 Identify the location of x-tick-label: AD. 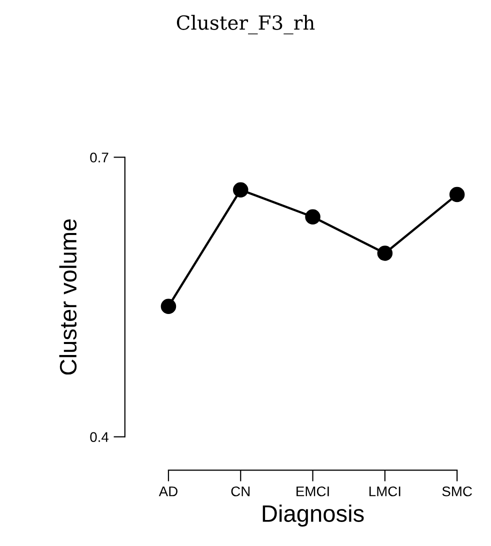
(168, 491).